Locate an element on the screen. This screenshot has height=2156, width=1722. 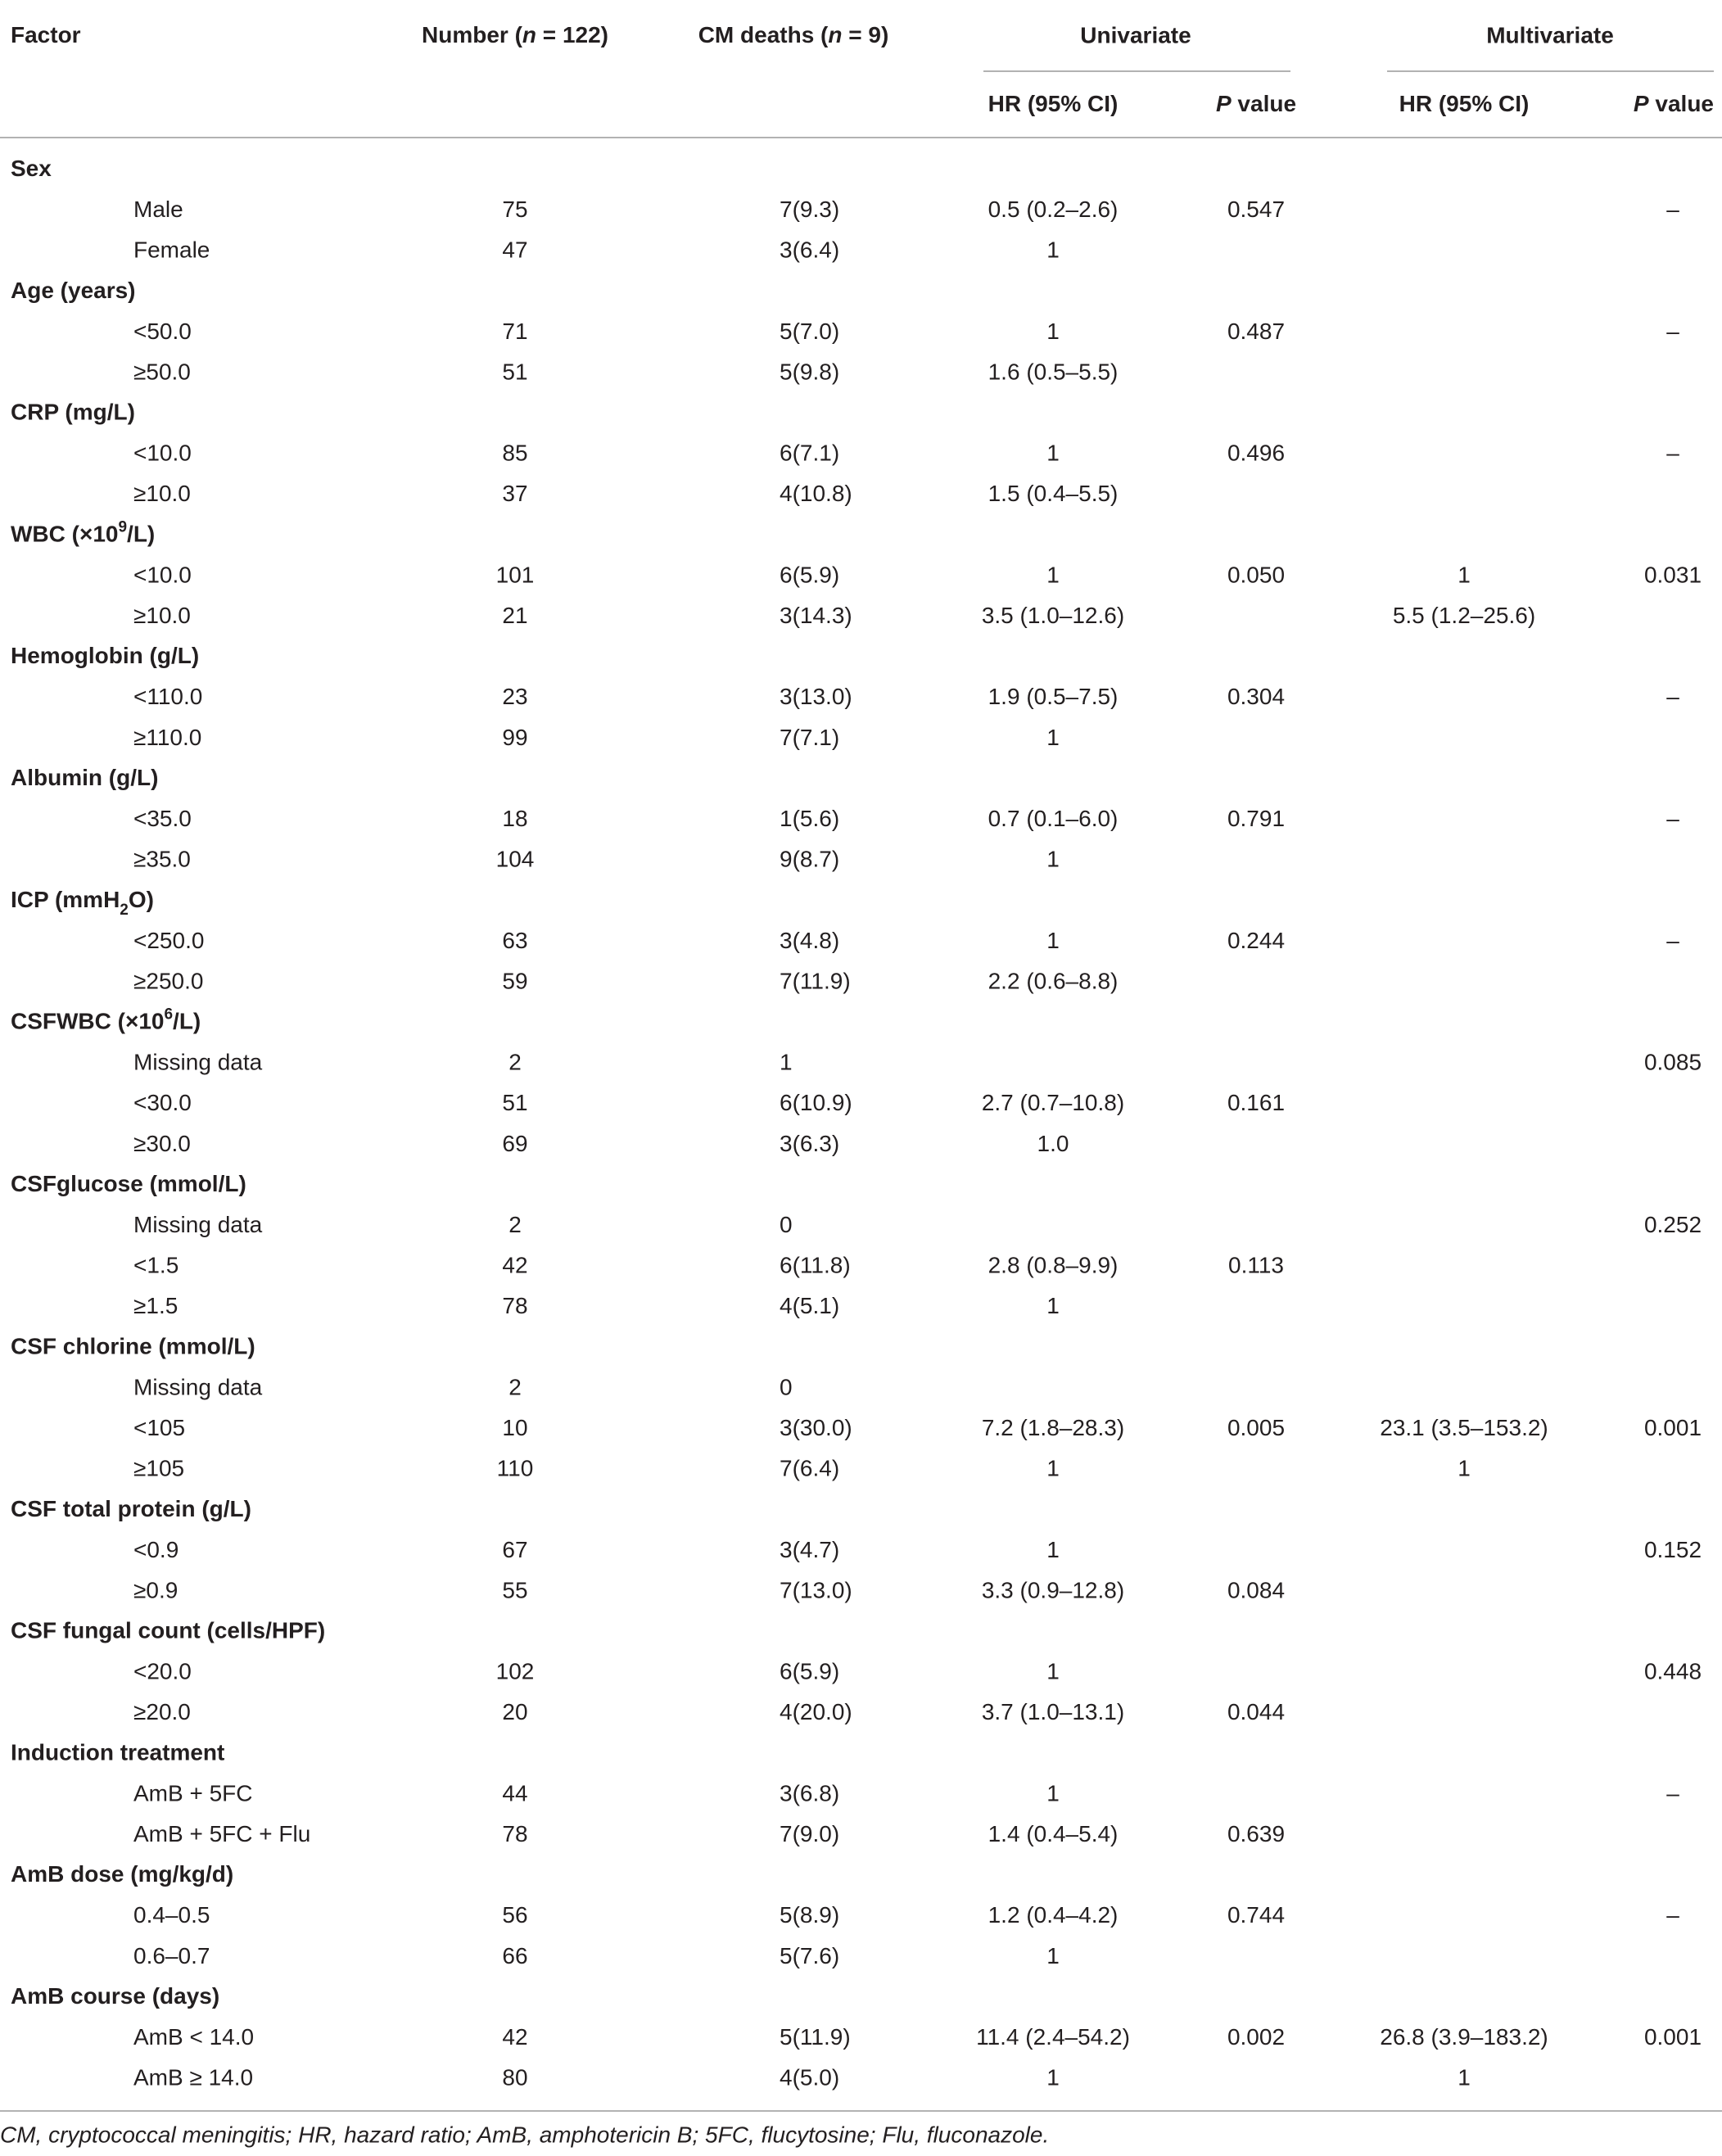
text-run: CRP (mg/L) is located at coordinates (73, 412).